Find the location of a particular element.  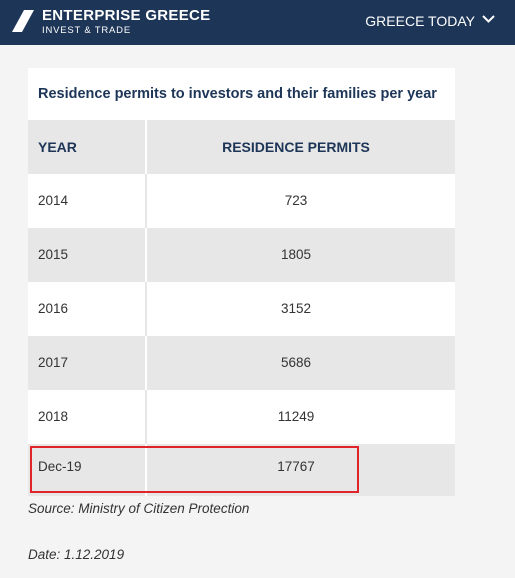

year-cell: 2014 is located at coordinates (87, 201).